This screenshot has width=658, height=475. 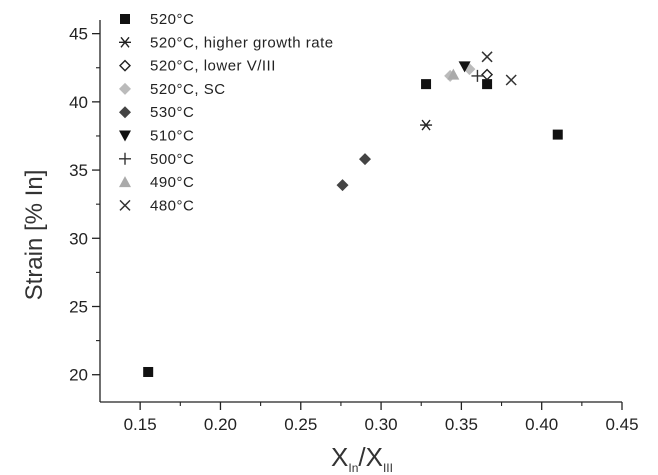 I want to click on legend-label: 520°C, SC, so click(x=188, y=89).